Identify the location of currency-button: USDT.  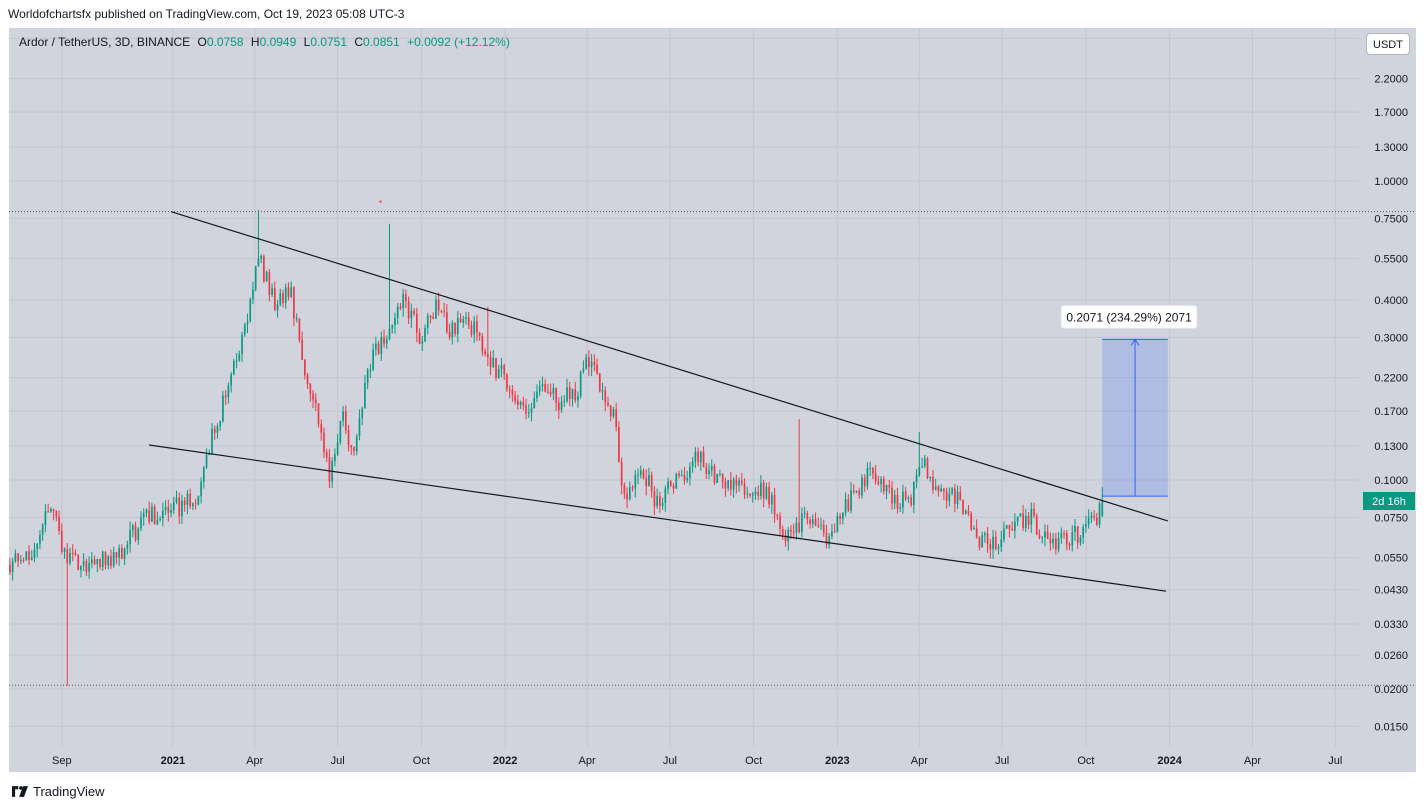
(1388, 44).